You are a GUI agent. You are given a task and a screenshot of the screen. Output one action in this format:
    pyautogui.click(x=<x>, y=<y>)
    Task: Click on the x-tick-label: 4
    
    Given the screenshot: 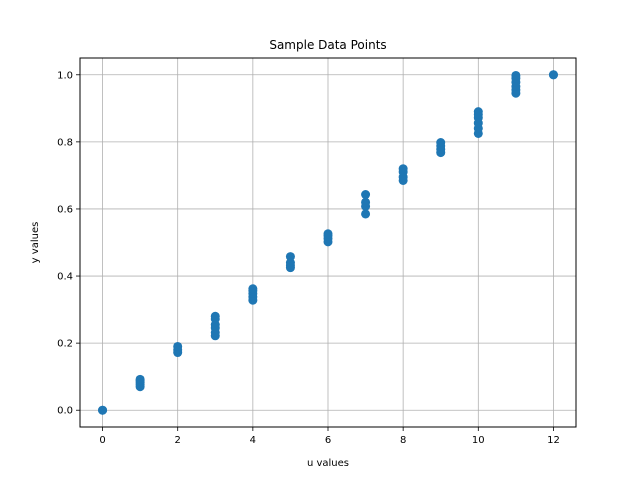 What is the action you would take?
    pyautogui.click(x=253, y=440)
    